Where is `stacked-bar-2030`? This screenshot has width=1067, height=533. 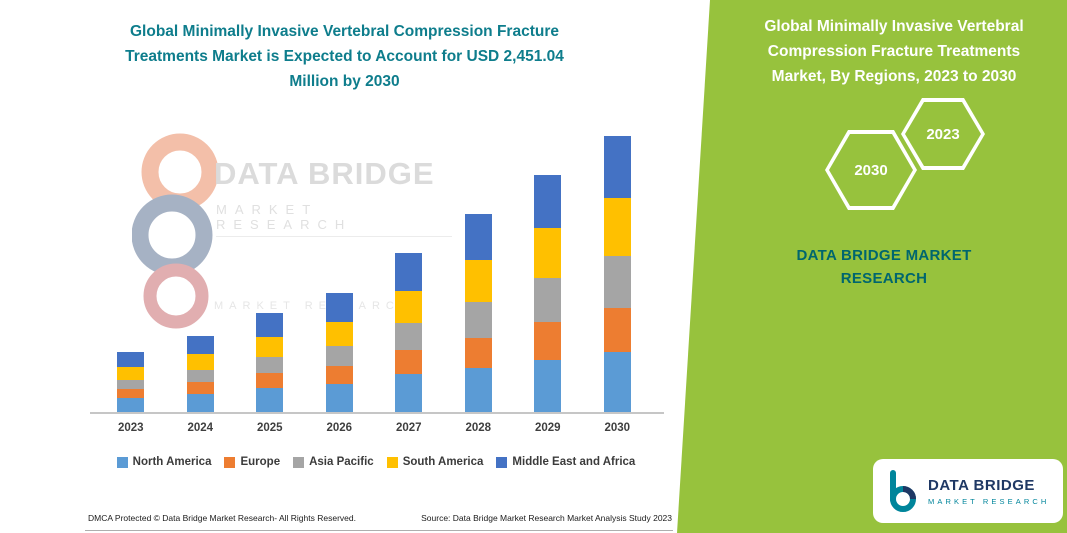 stacked-bar-2030 is located at coordinates (617, 274).